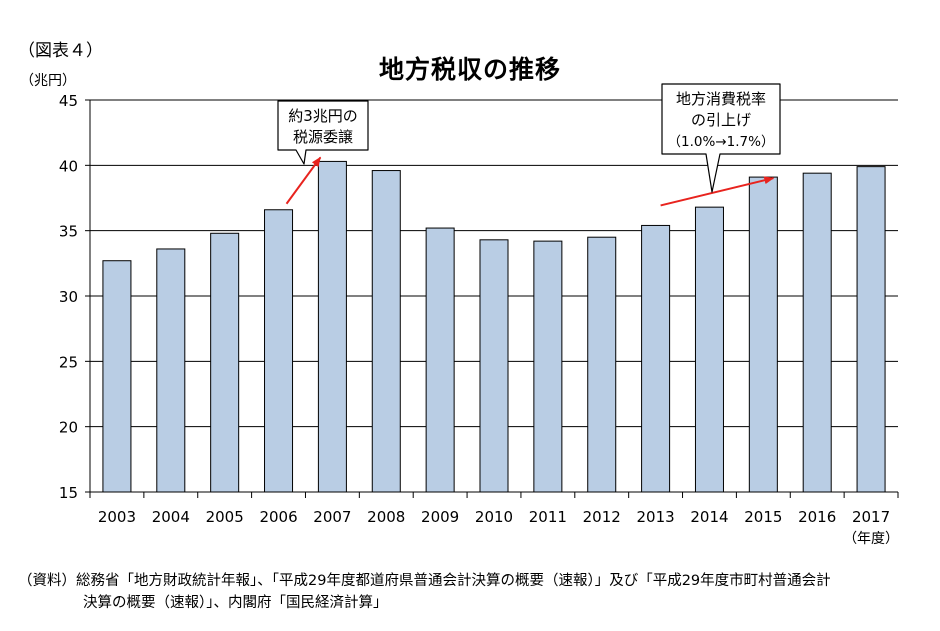 The image size is (940, 631). I want to click on x-tick-label: 2015, so click(763, 517).